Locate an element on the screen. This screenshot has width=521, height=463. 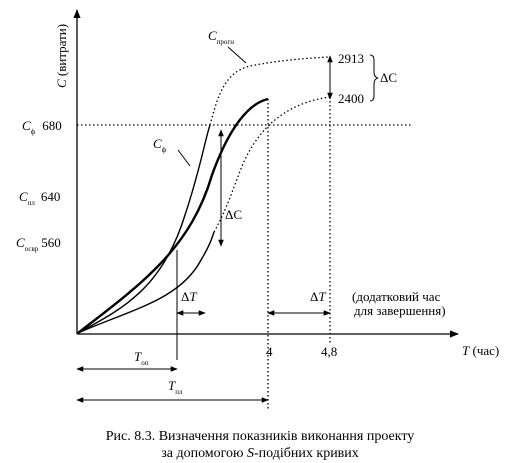
bottom-label-top: Tоп is located at coordinates (141, 358).